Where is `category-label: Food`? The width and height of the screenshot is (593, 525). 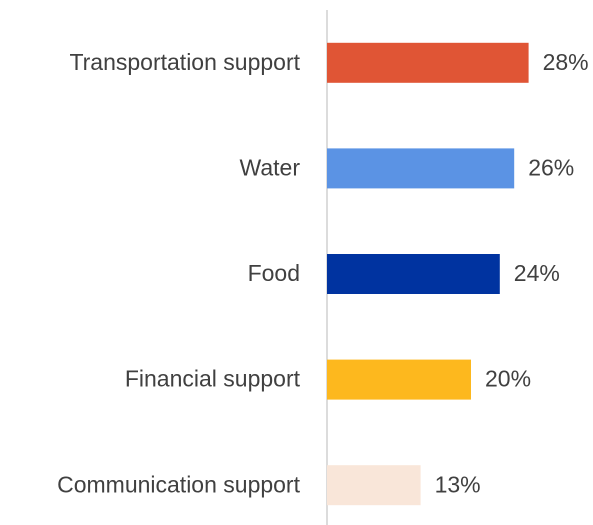
category-label: Food is located at coordinates (274, 273).